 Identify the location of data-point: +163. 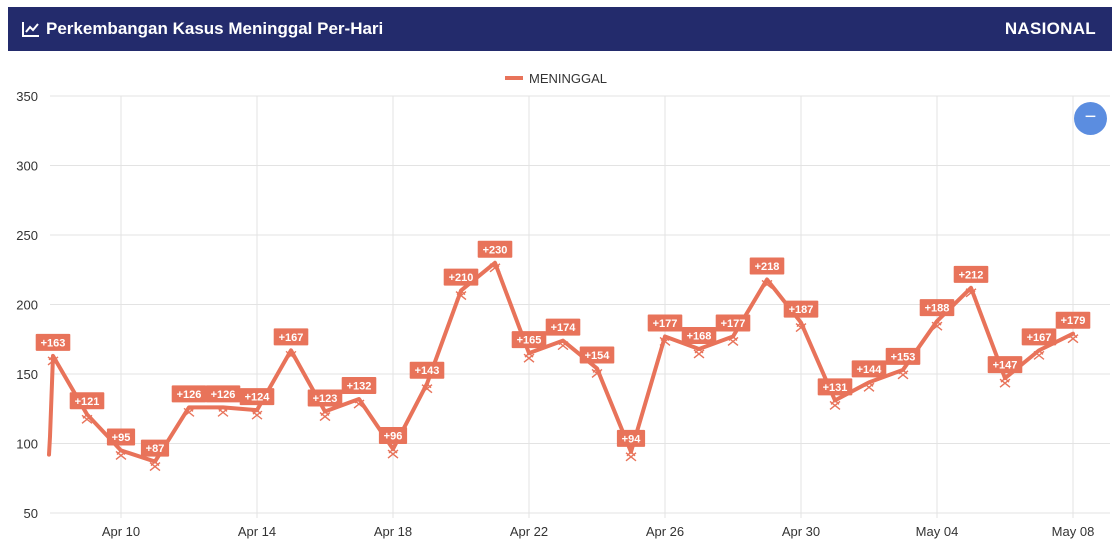
(53, 349).